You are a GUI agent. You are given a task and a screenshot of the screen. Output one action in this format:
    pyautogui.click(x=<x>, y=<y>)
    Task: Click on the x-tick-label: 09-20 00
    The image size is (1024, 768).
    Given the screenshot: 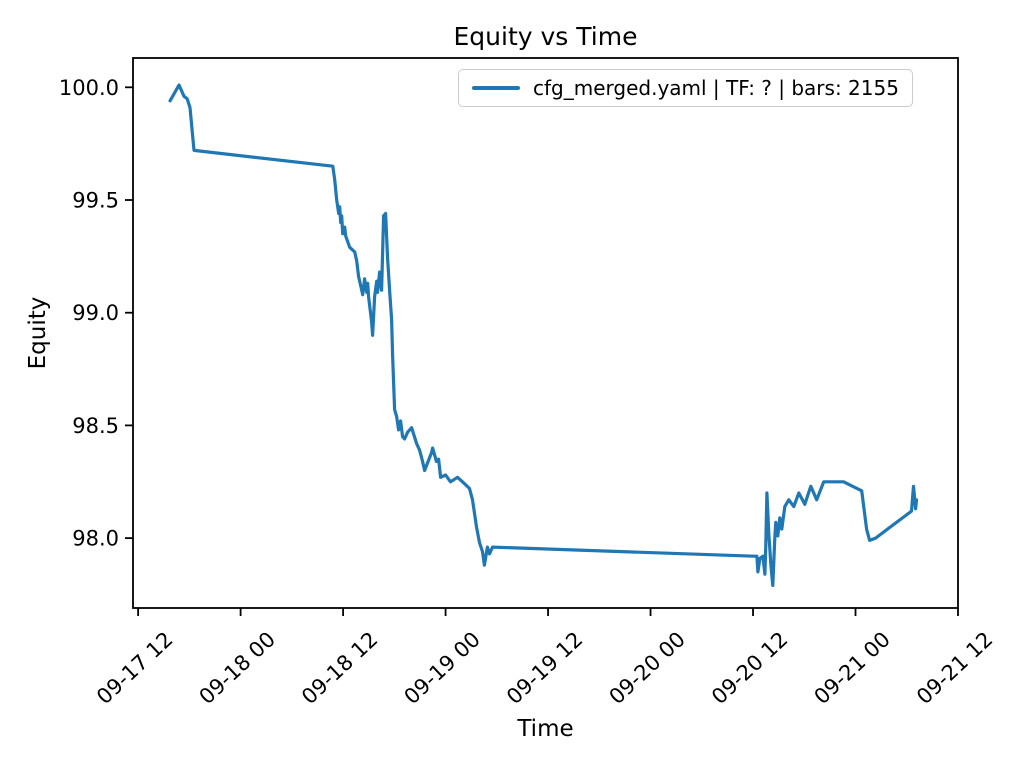 What is the action you would take?
    pyautogui.click(x=647, y=668)
    